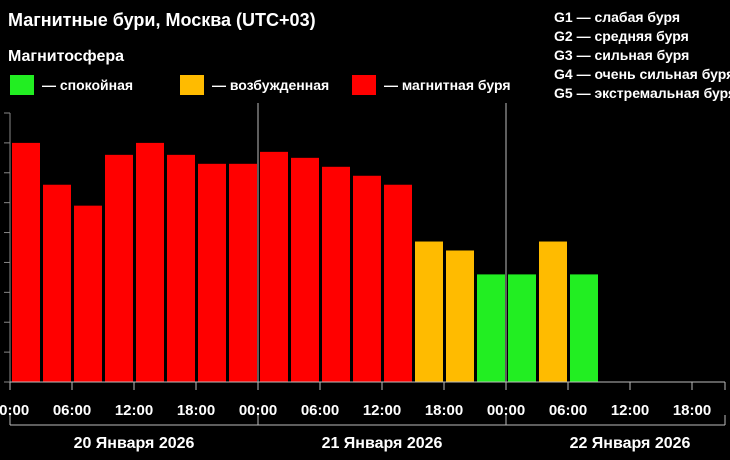 The width and height of the screenshot is (730, 460). Describe the element at coordinates (642, 74) in the screenshot. I see `g-level-4: G4 — очень сильная буря` at that location.